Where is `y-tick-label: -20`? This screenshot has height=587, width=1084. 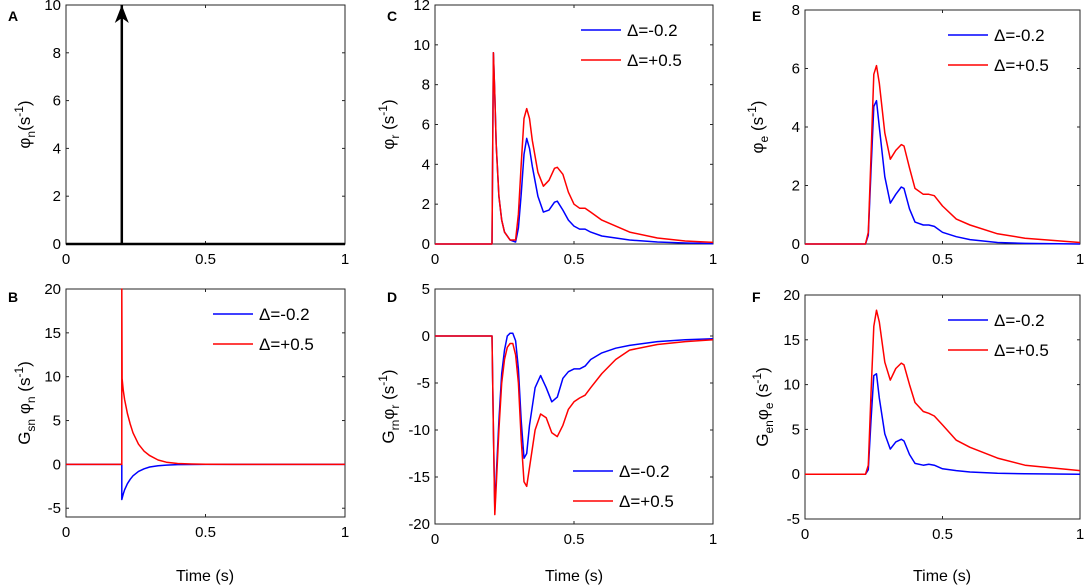 y-tick-label: -20 is located at coordinates (419, 524).